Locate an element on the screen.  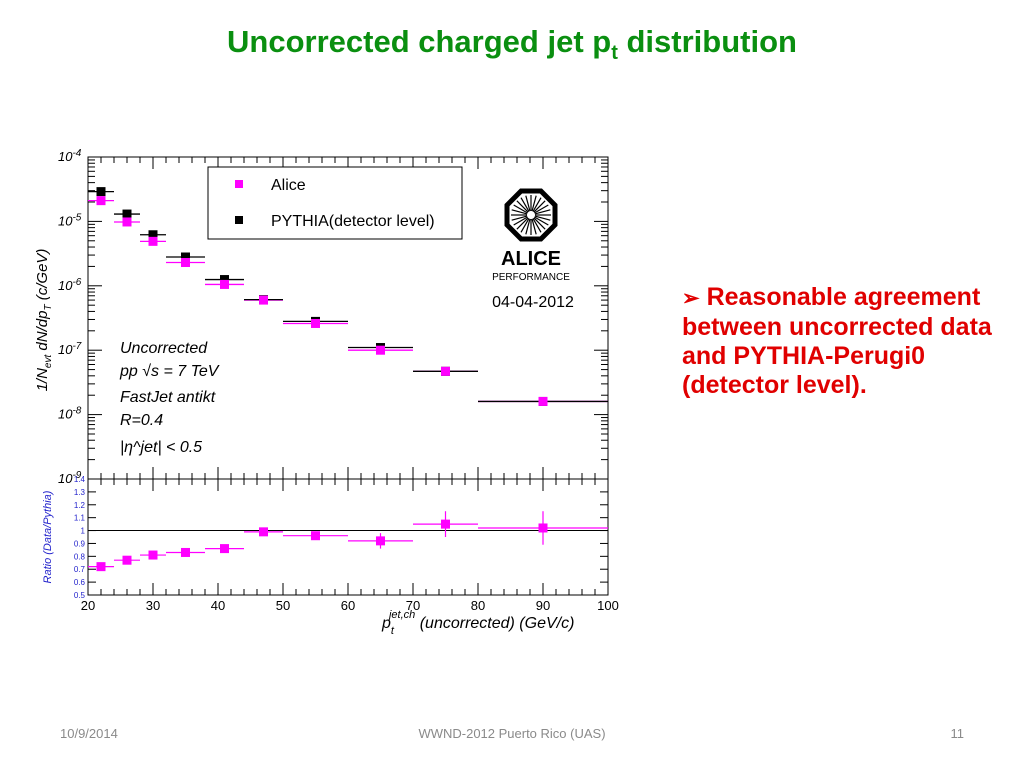
ratio-ytick-label: 0.8 is located at coordinates (80, 556).